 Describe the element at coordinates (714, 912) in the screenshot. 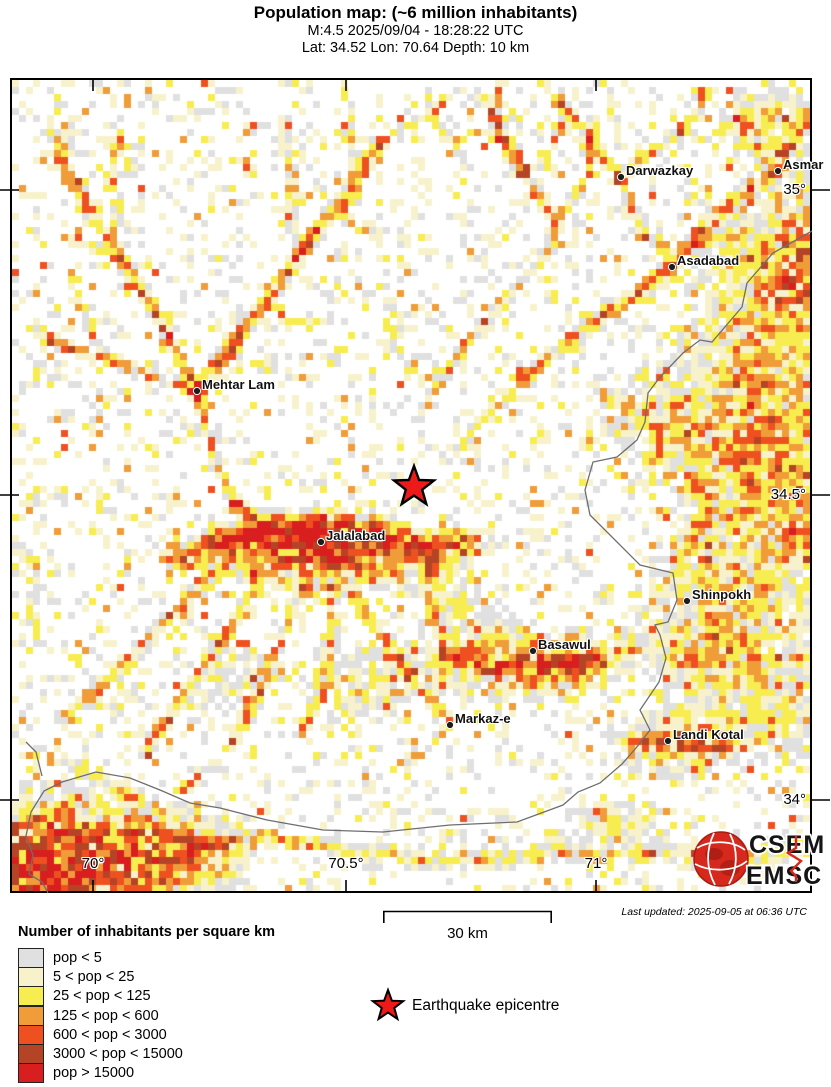

I see `last-updated-text: Last updated: 2025-09-05 at 06:36 UTC` at that location.